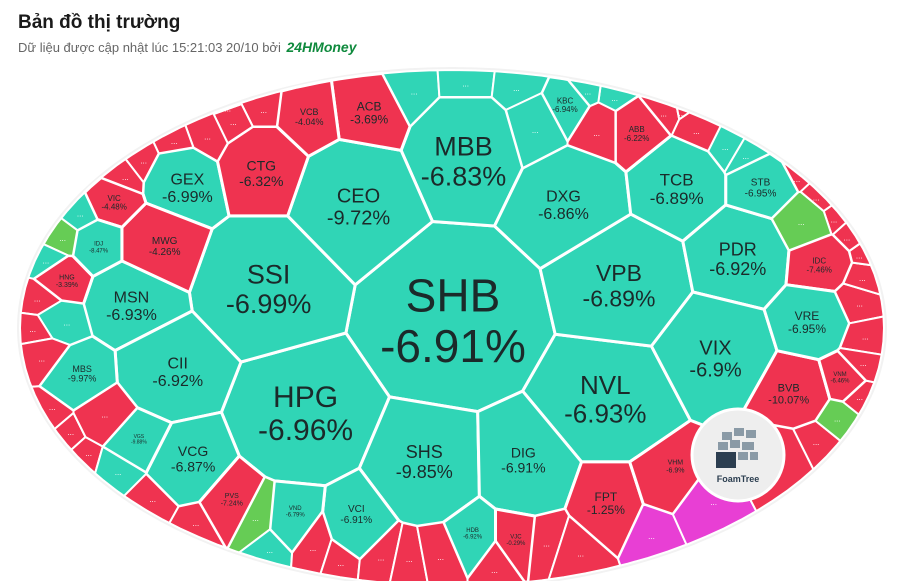 Image resolution: width=903 pixels, height=581 pixels. What do you see at coordinates (453, 295) in the screenshot?
I see `cell-ticker: SHB` at bounding box center [453, 295].